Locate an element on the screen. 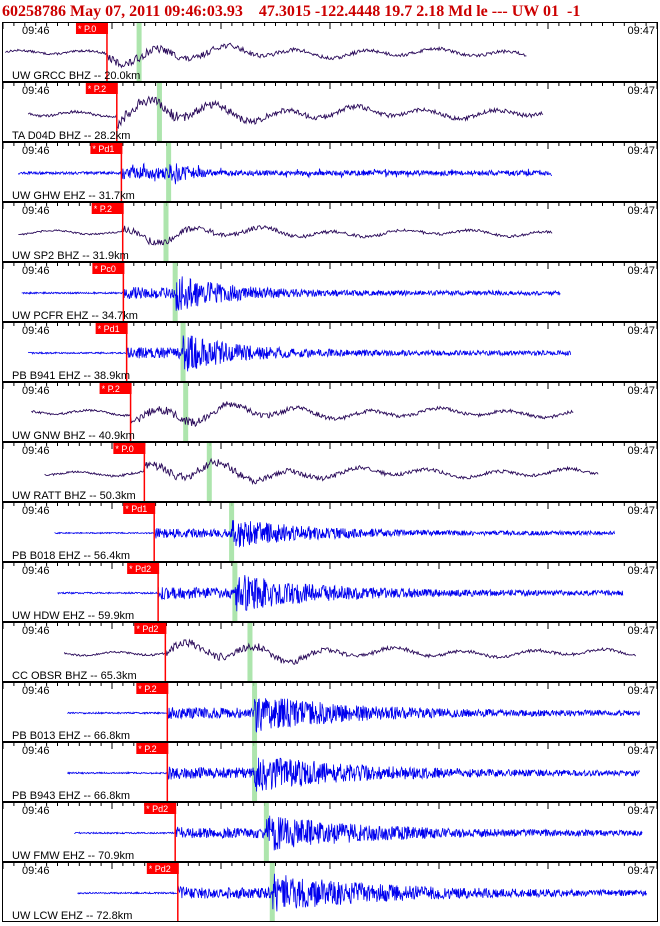 This screenshot has width=660, height=926. trace-panel: 09:46 09:47 * Pd2 UW FMW EHZ -- 70.9km is located at coordinates (330, 832).